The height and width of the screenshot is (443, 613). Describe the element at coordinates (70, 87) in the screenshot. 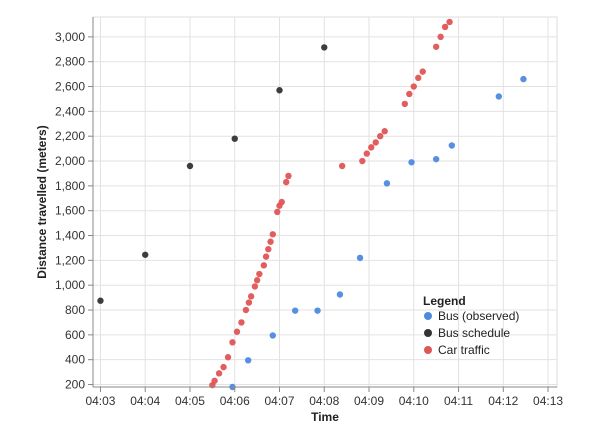

I see `y-tick-label: 2,600` at that location.